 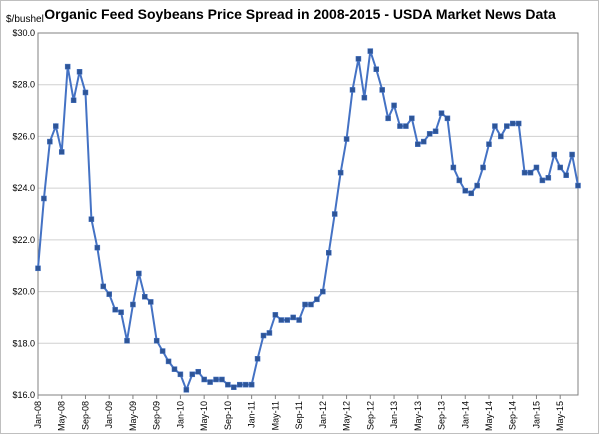 What do you see at coordinates (560, 416) in the screenshot?
I see `x-tick-label: May-15` at bounding box center [560, 416].